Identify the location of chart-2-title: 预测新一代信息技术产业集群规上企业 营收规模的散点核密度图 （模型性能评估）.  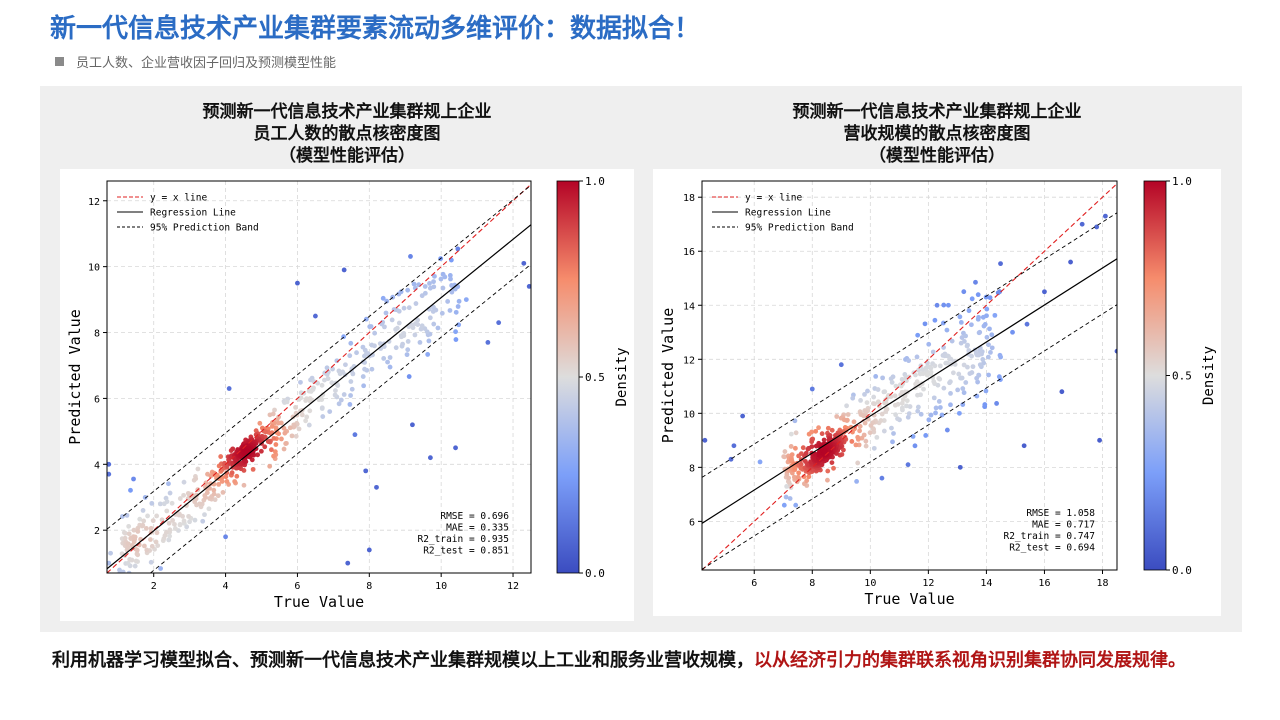
(937, 134).